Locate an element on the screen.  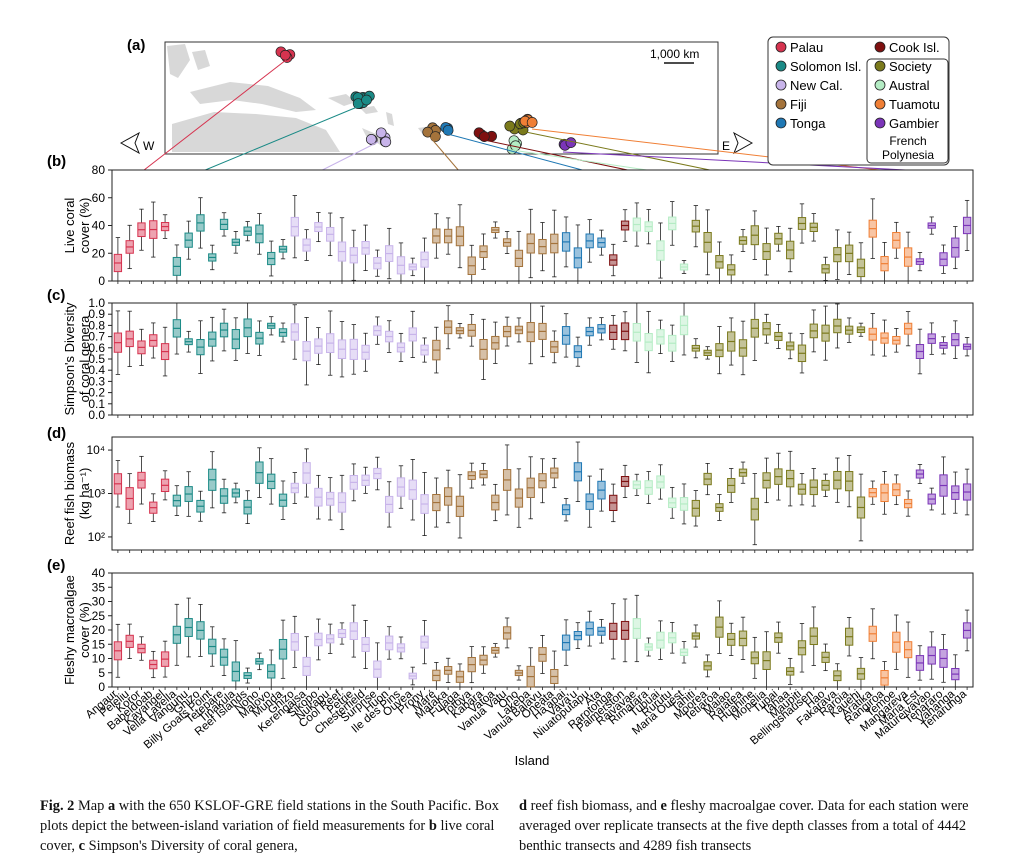
legend-label: Solomon Isl. is located at coordinates (826, 66).